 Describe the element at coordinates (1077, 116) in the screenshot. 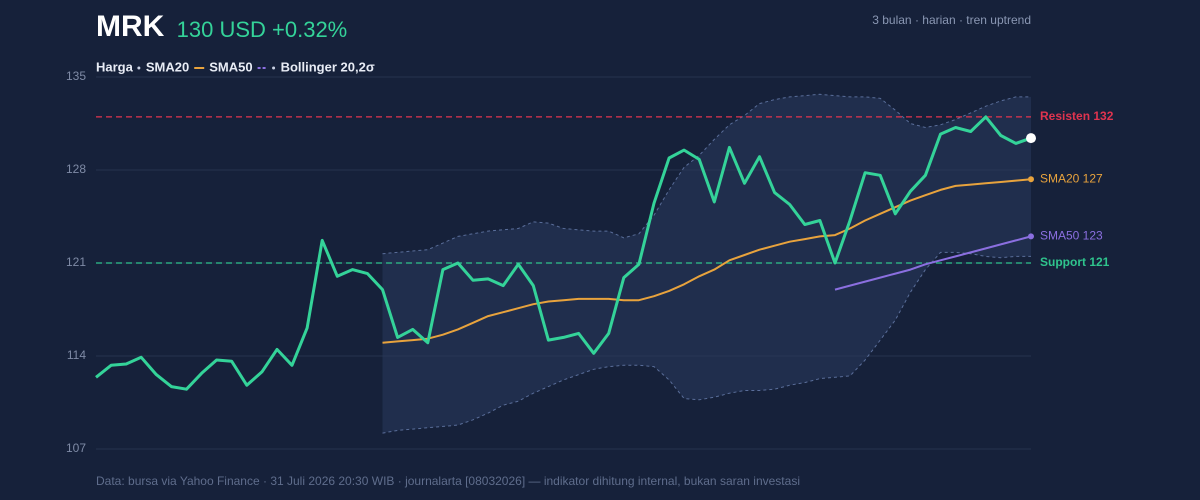

I see `level-label: Resisten 132` at that location.